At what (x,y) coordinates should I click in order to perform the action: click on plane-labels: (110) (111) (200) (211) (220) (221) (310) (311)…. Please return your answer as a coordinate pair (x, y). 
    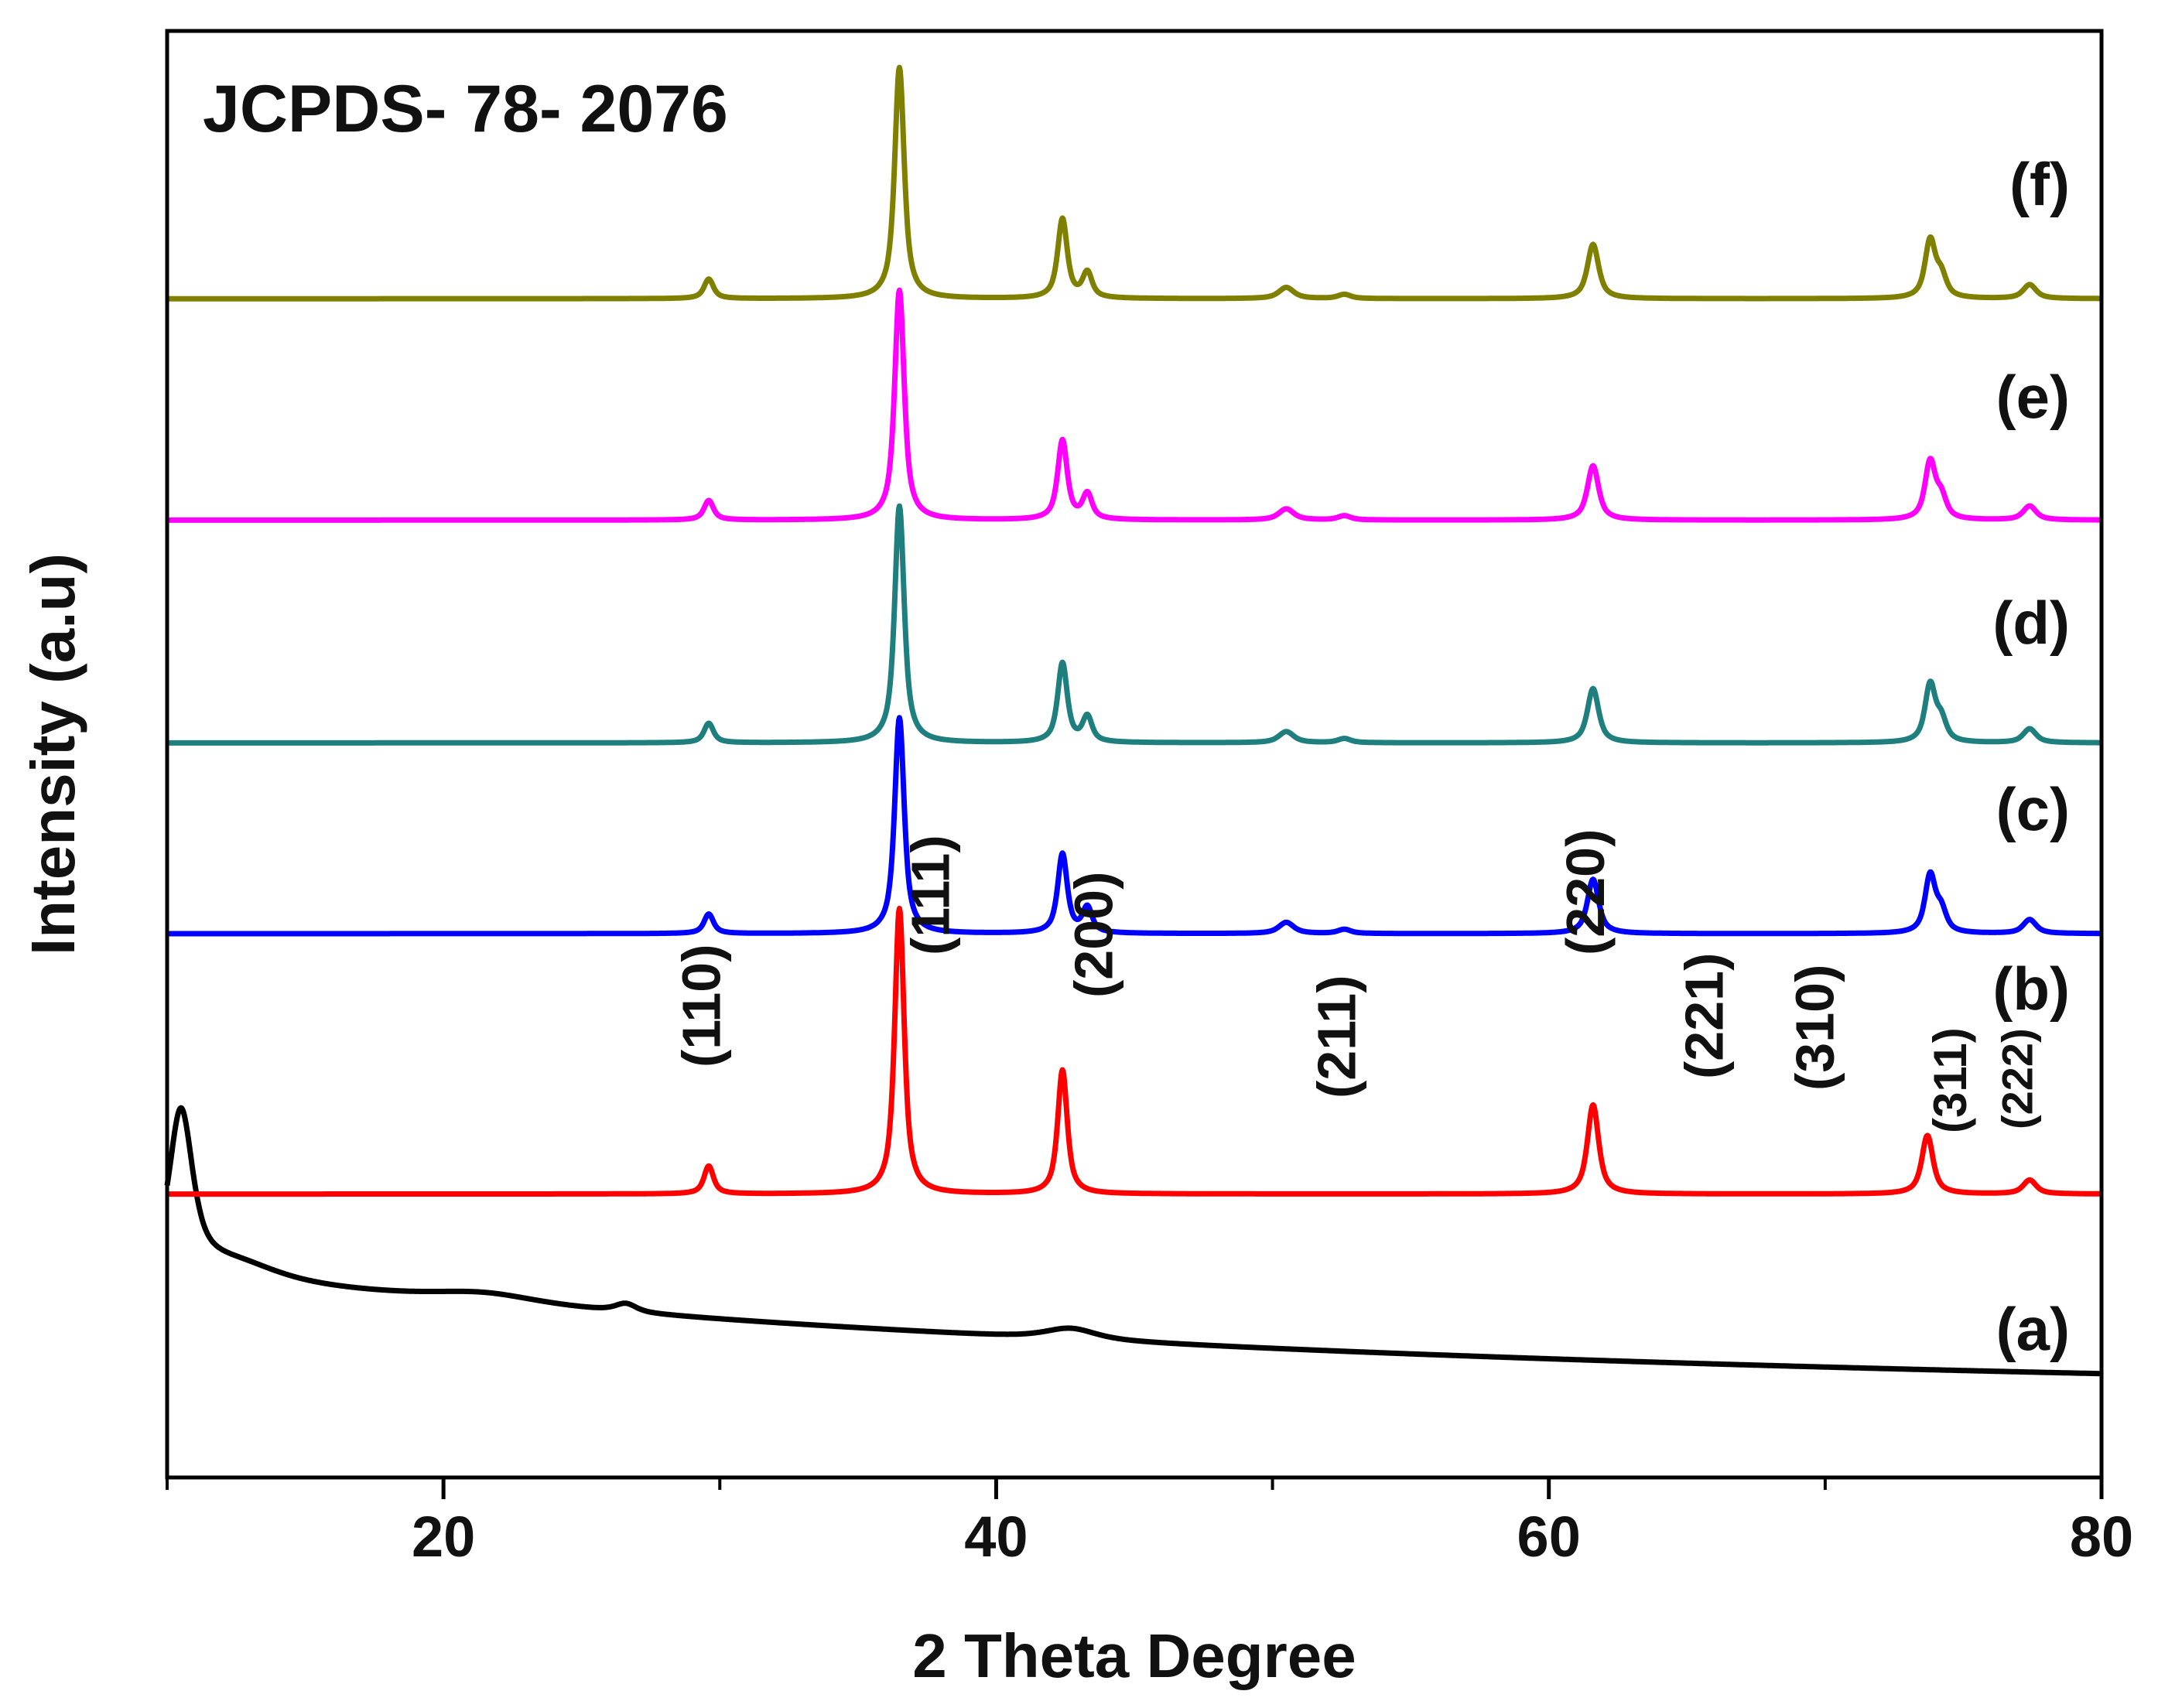
    Looking at the image, I should click on (1356, 981).